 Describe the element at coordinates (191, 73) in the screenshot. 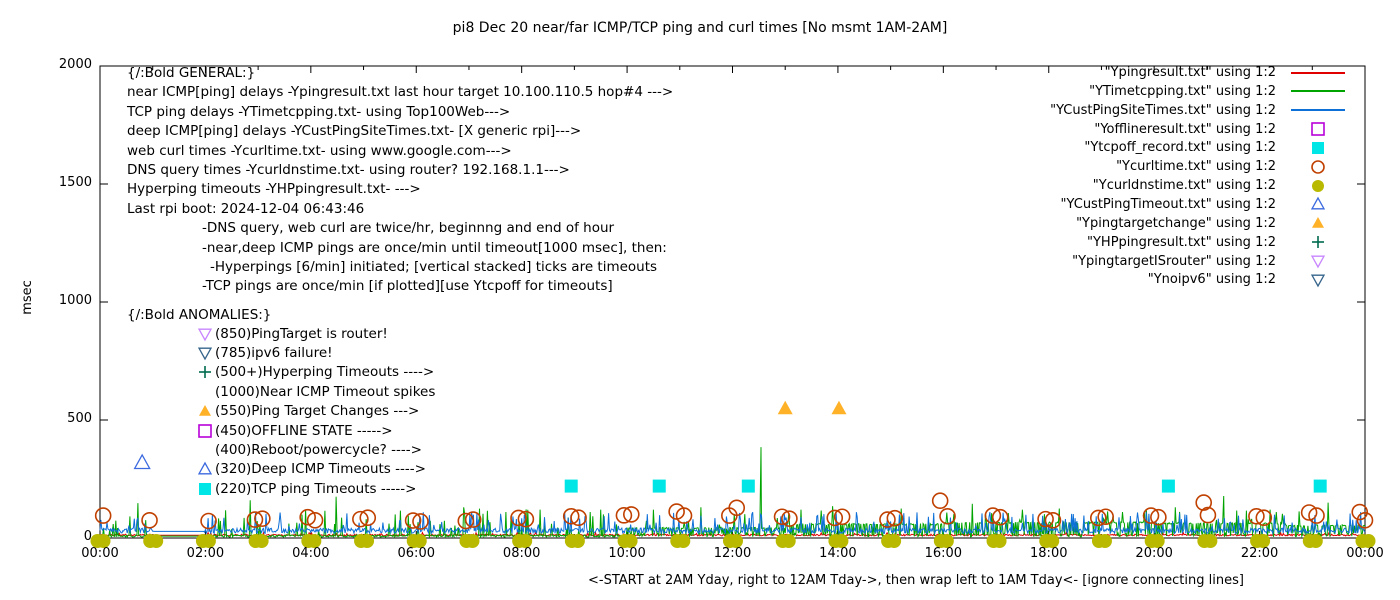

I see `general-block-title: {/:Bold GENERAL:}` at that location.